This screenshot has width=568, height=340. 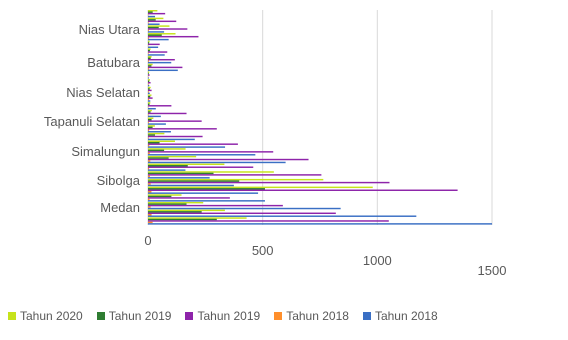 What do you see at coordinates (492, 270) in the screenshot?
I see `x-tick-label: 1500` at bounding box center [492, 270].